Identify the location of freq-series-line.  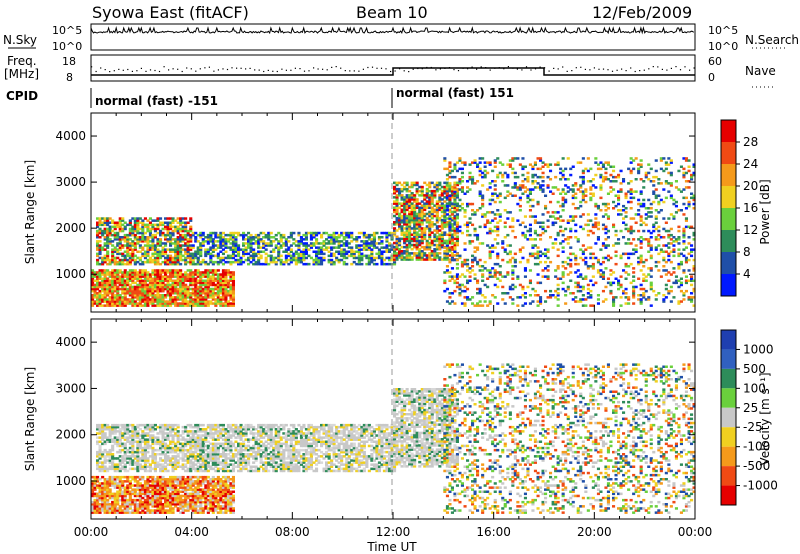
(393, 71).